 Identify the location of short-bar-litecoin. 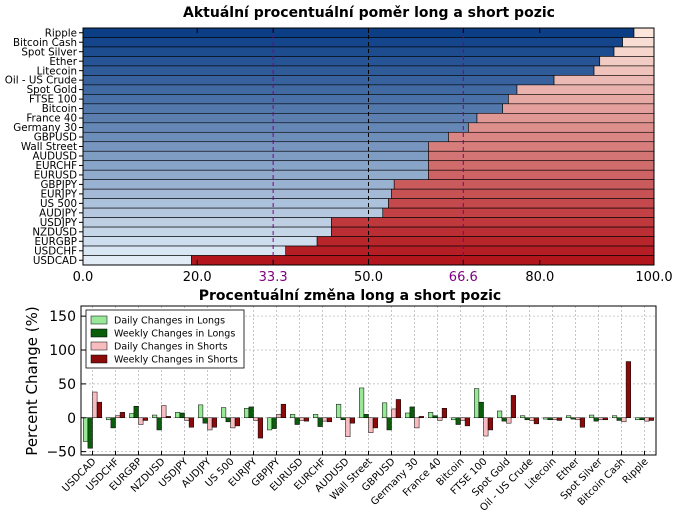
(624, 70).